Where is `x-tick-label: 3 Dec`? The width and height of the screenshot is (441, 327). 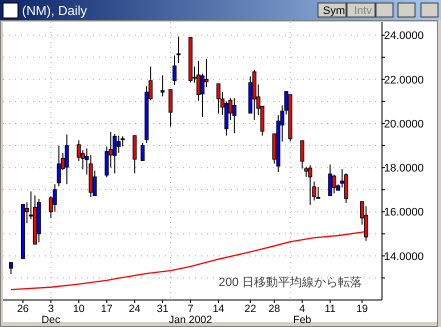
x-tick-label: 3 Dec is located at coordinates (51, 314).